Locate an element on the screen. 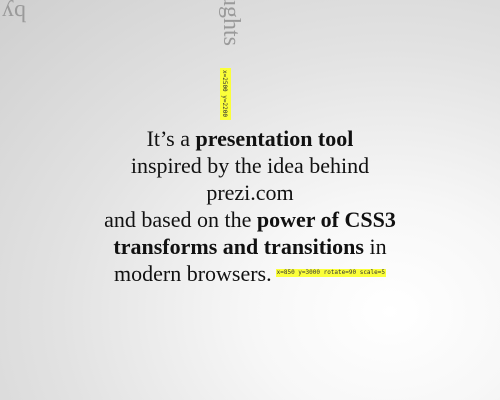  message-line-5: transforms and transitions in is located at coordinates (250, 246).